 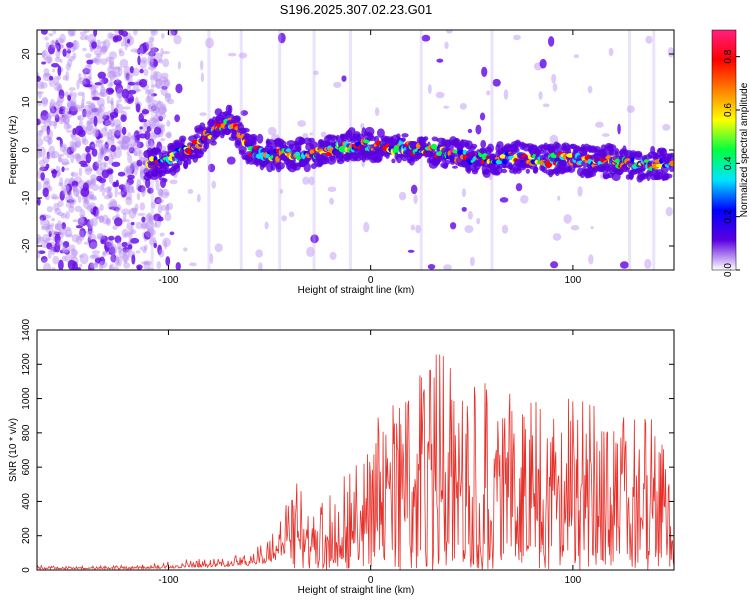 I want to click on spectrogram-streak, so click(x=209, y=150).